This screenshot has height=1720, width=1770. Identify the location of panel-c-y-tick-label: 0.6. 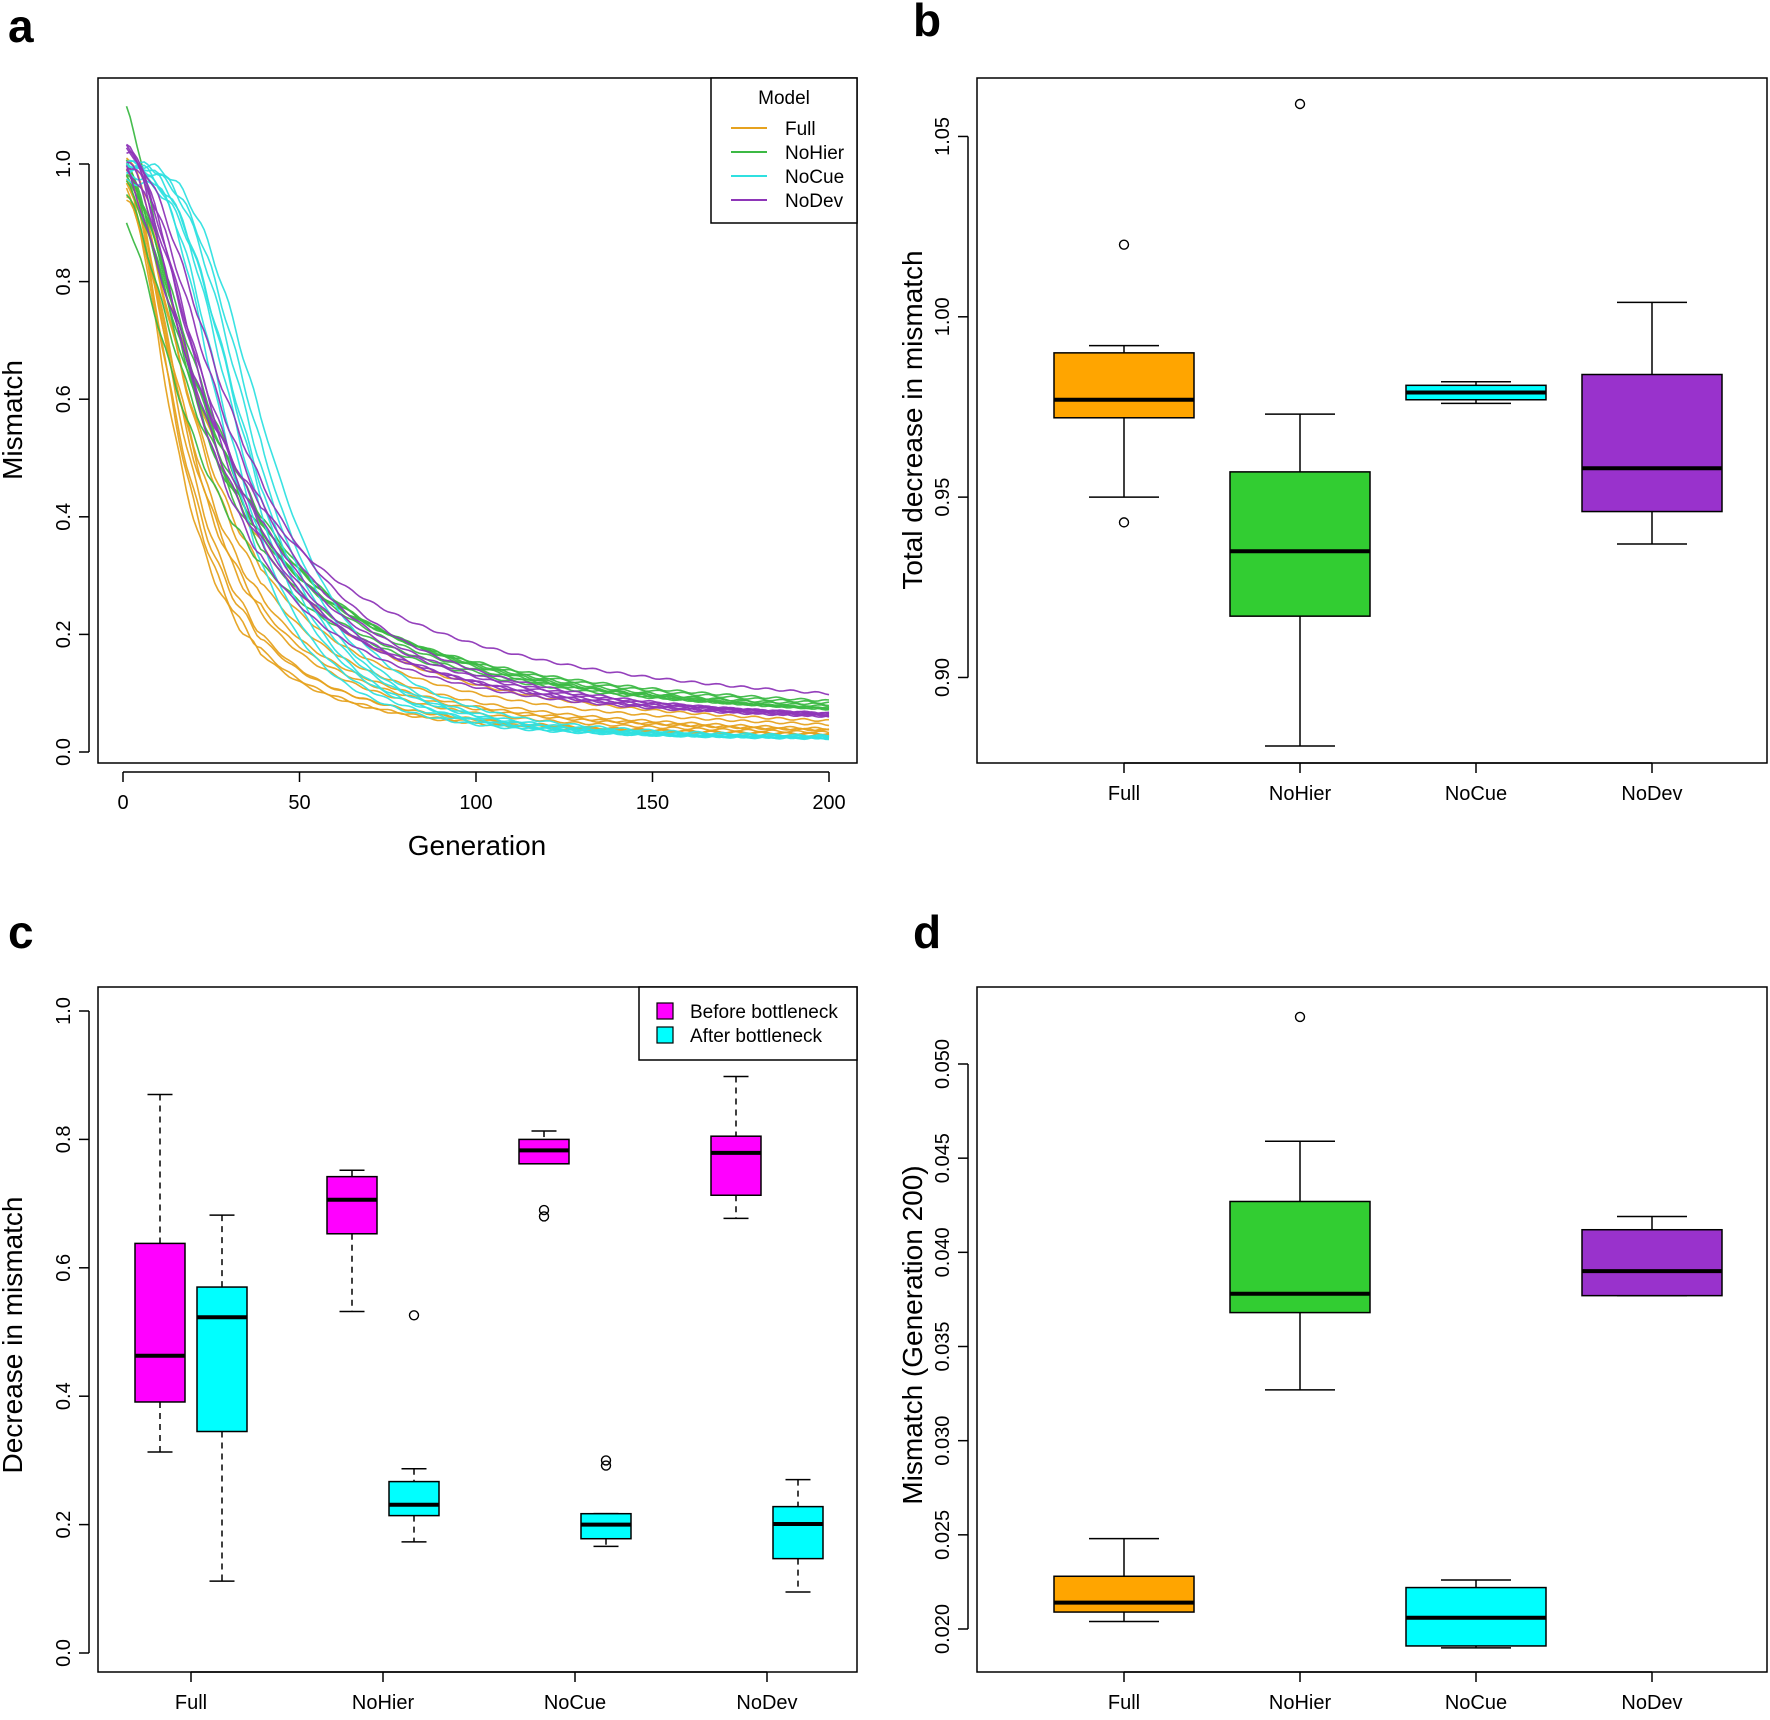
(64, 1268).